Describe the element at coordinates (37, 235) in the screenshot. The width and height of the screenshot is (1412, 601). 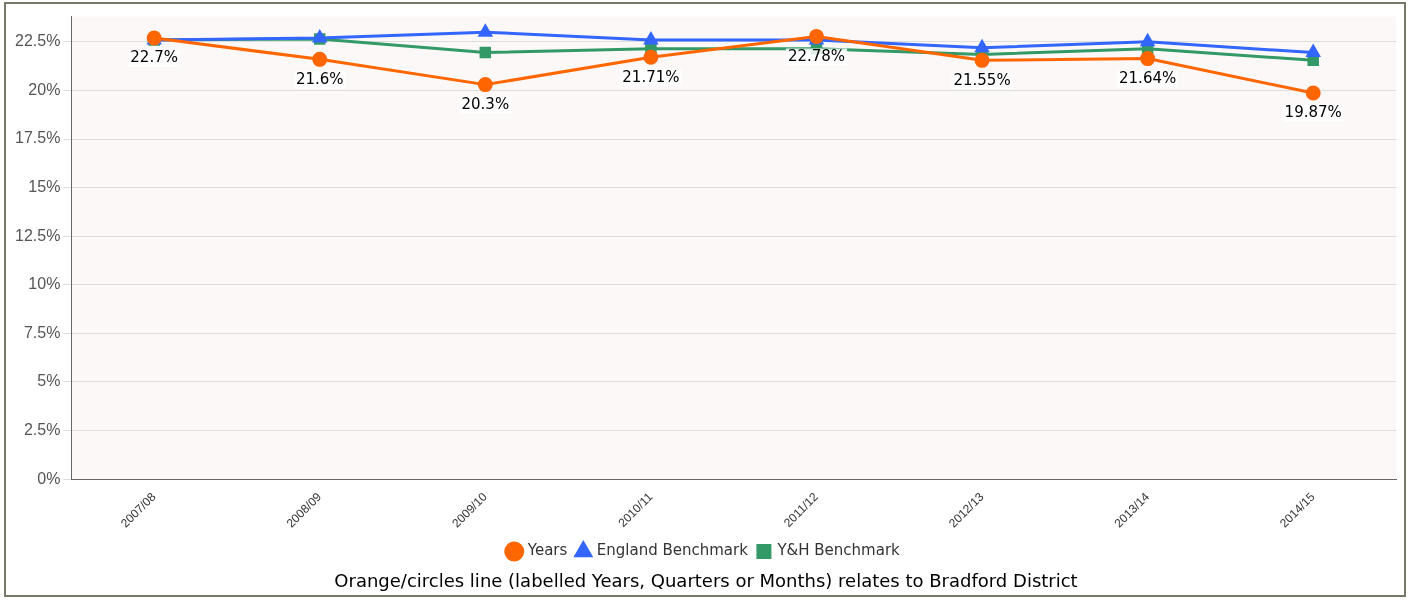
I see `y-tick-label: 12.5%` at that location.